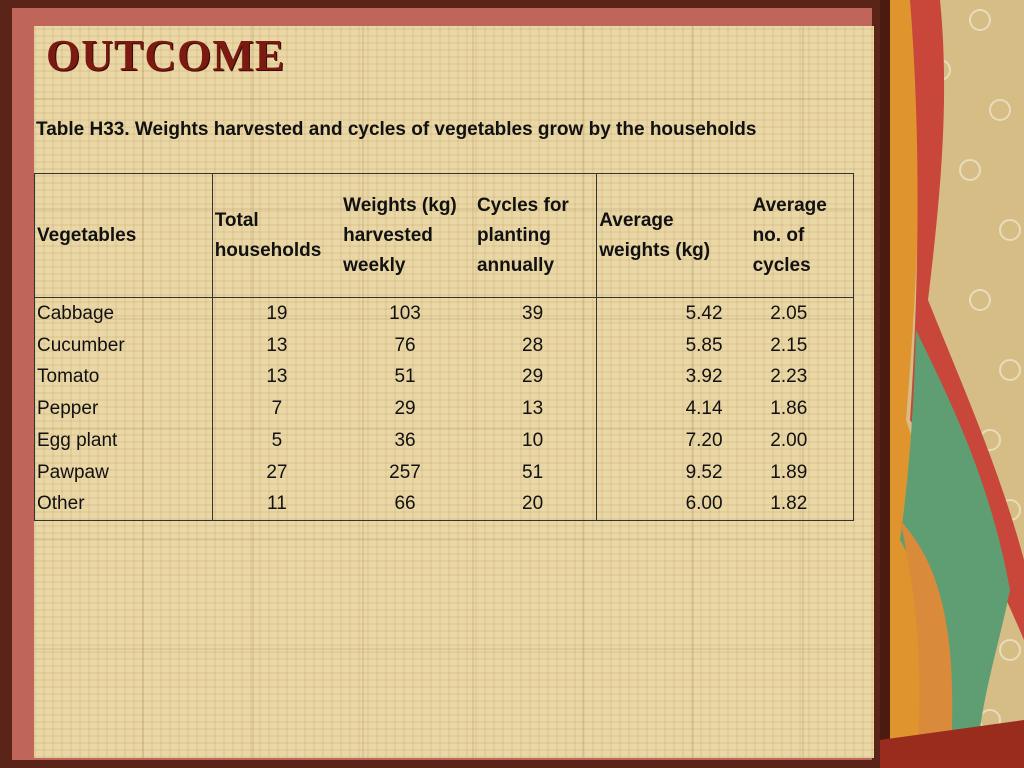 The width and height of the screenshot is (1024, 768). Describe the element at coordinates (789, 313) in the screenshot. I see `cell-average-cycles: 2.05` at that location.